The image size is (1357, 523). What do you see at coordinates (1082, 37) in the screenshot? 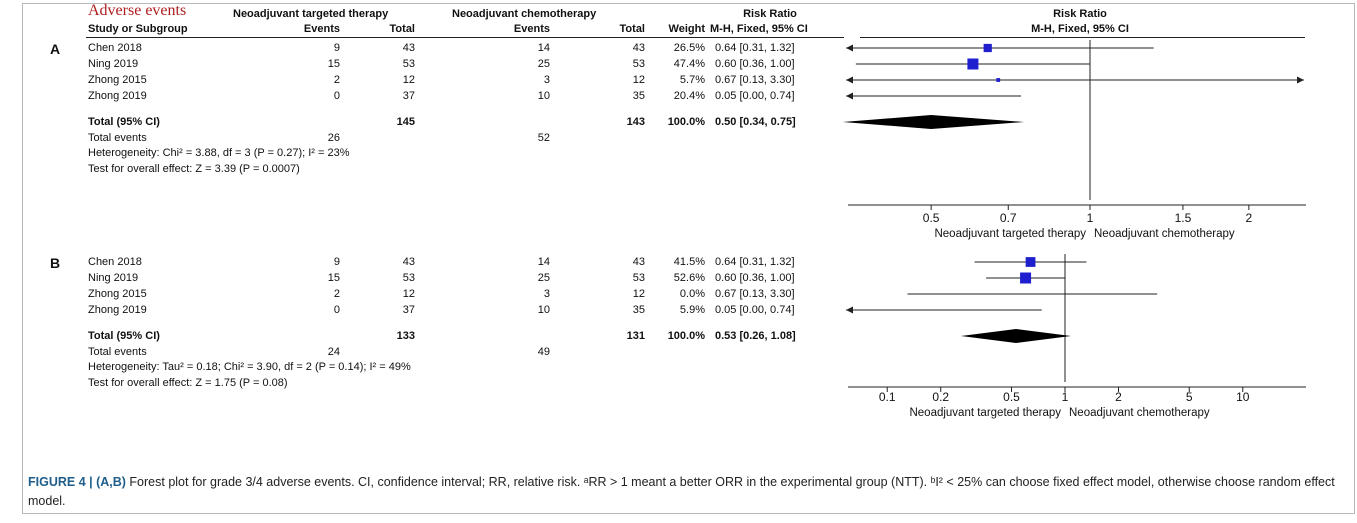
I see `plot-header-rule` at bounding box center [1082, 37].